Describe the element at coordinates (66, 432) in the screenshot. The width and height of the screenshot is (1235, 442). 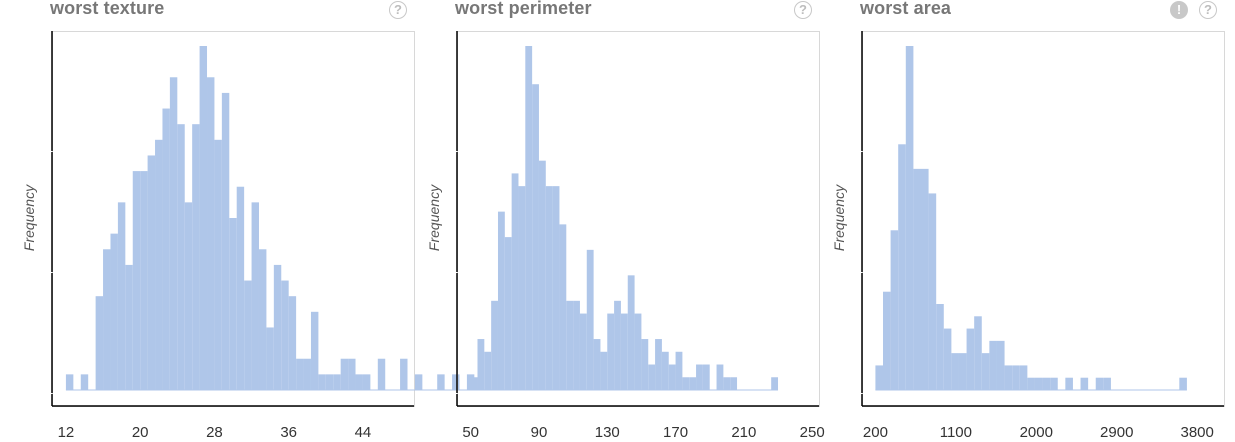
I see `x-tick-label: 12` at that location.